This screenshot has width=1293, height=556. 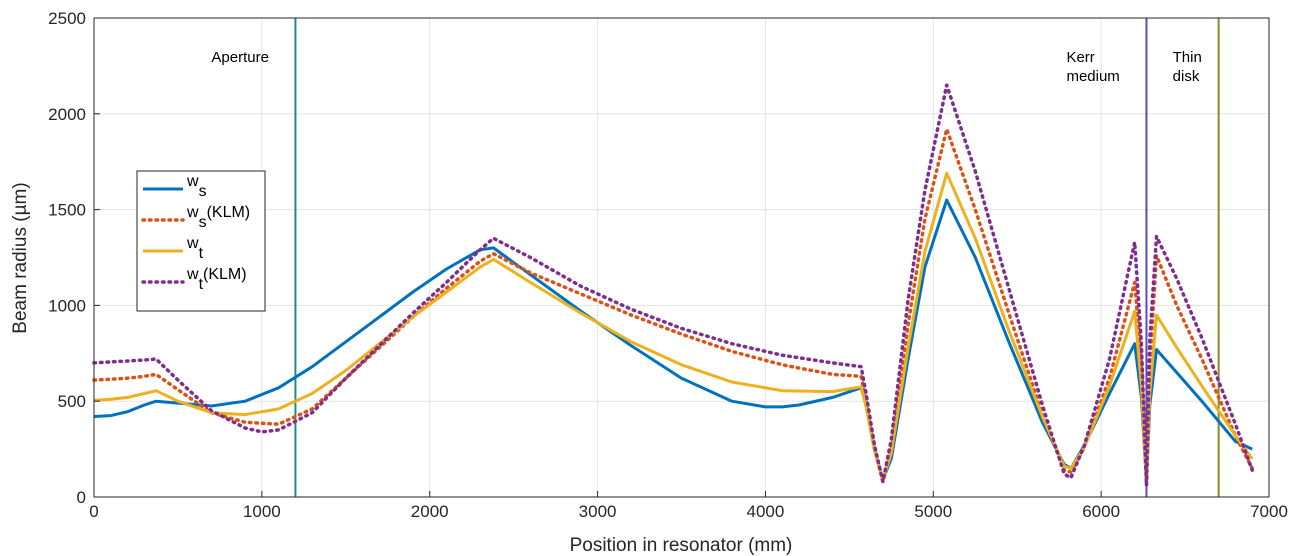 What do you see at coordinates (20, 257) in the screenshot?
I see `y-axis-label: Beam radius (µm)` at bounding box center [20, 257].